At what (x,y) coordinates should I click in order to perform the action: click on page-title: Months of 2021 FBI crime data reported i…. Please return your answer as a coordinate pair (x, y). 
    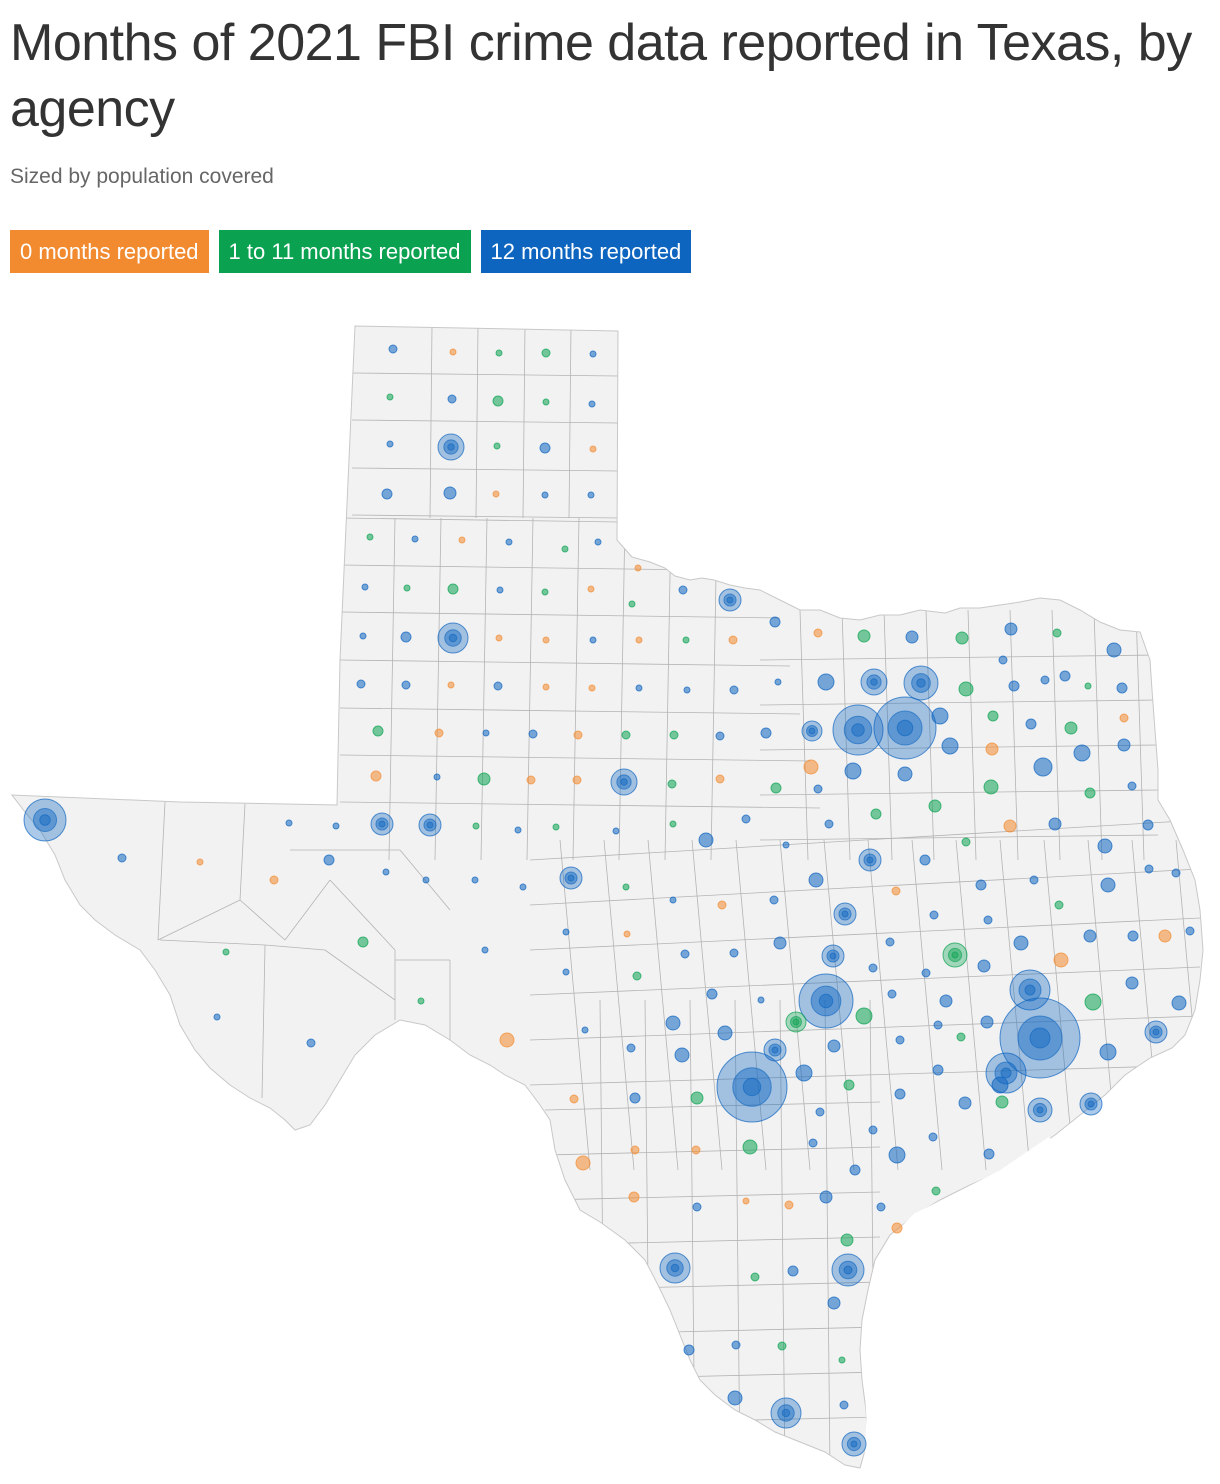
    Looking at the image, I should click on (601, 76).